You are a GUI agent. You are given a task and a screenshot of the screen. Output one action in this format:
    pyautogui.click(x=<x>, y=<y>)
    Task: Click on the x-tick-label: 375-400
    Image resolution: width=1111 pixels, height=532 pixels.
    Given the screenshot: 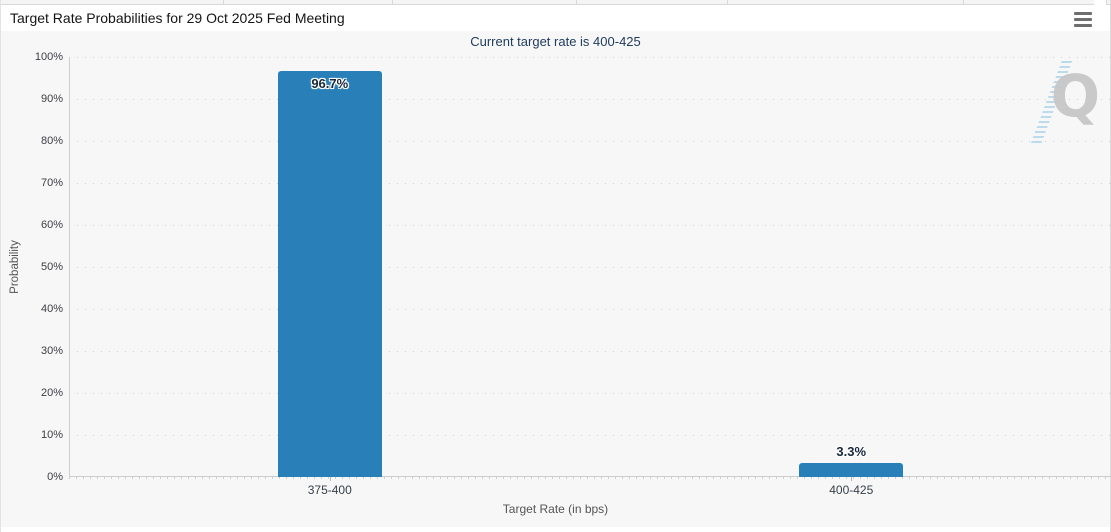 What is the action you would take?
    pyautogui.click(x=329, y=490)
    